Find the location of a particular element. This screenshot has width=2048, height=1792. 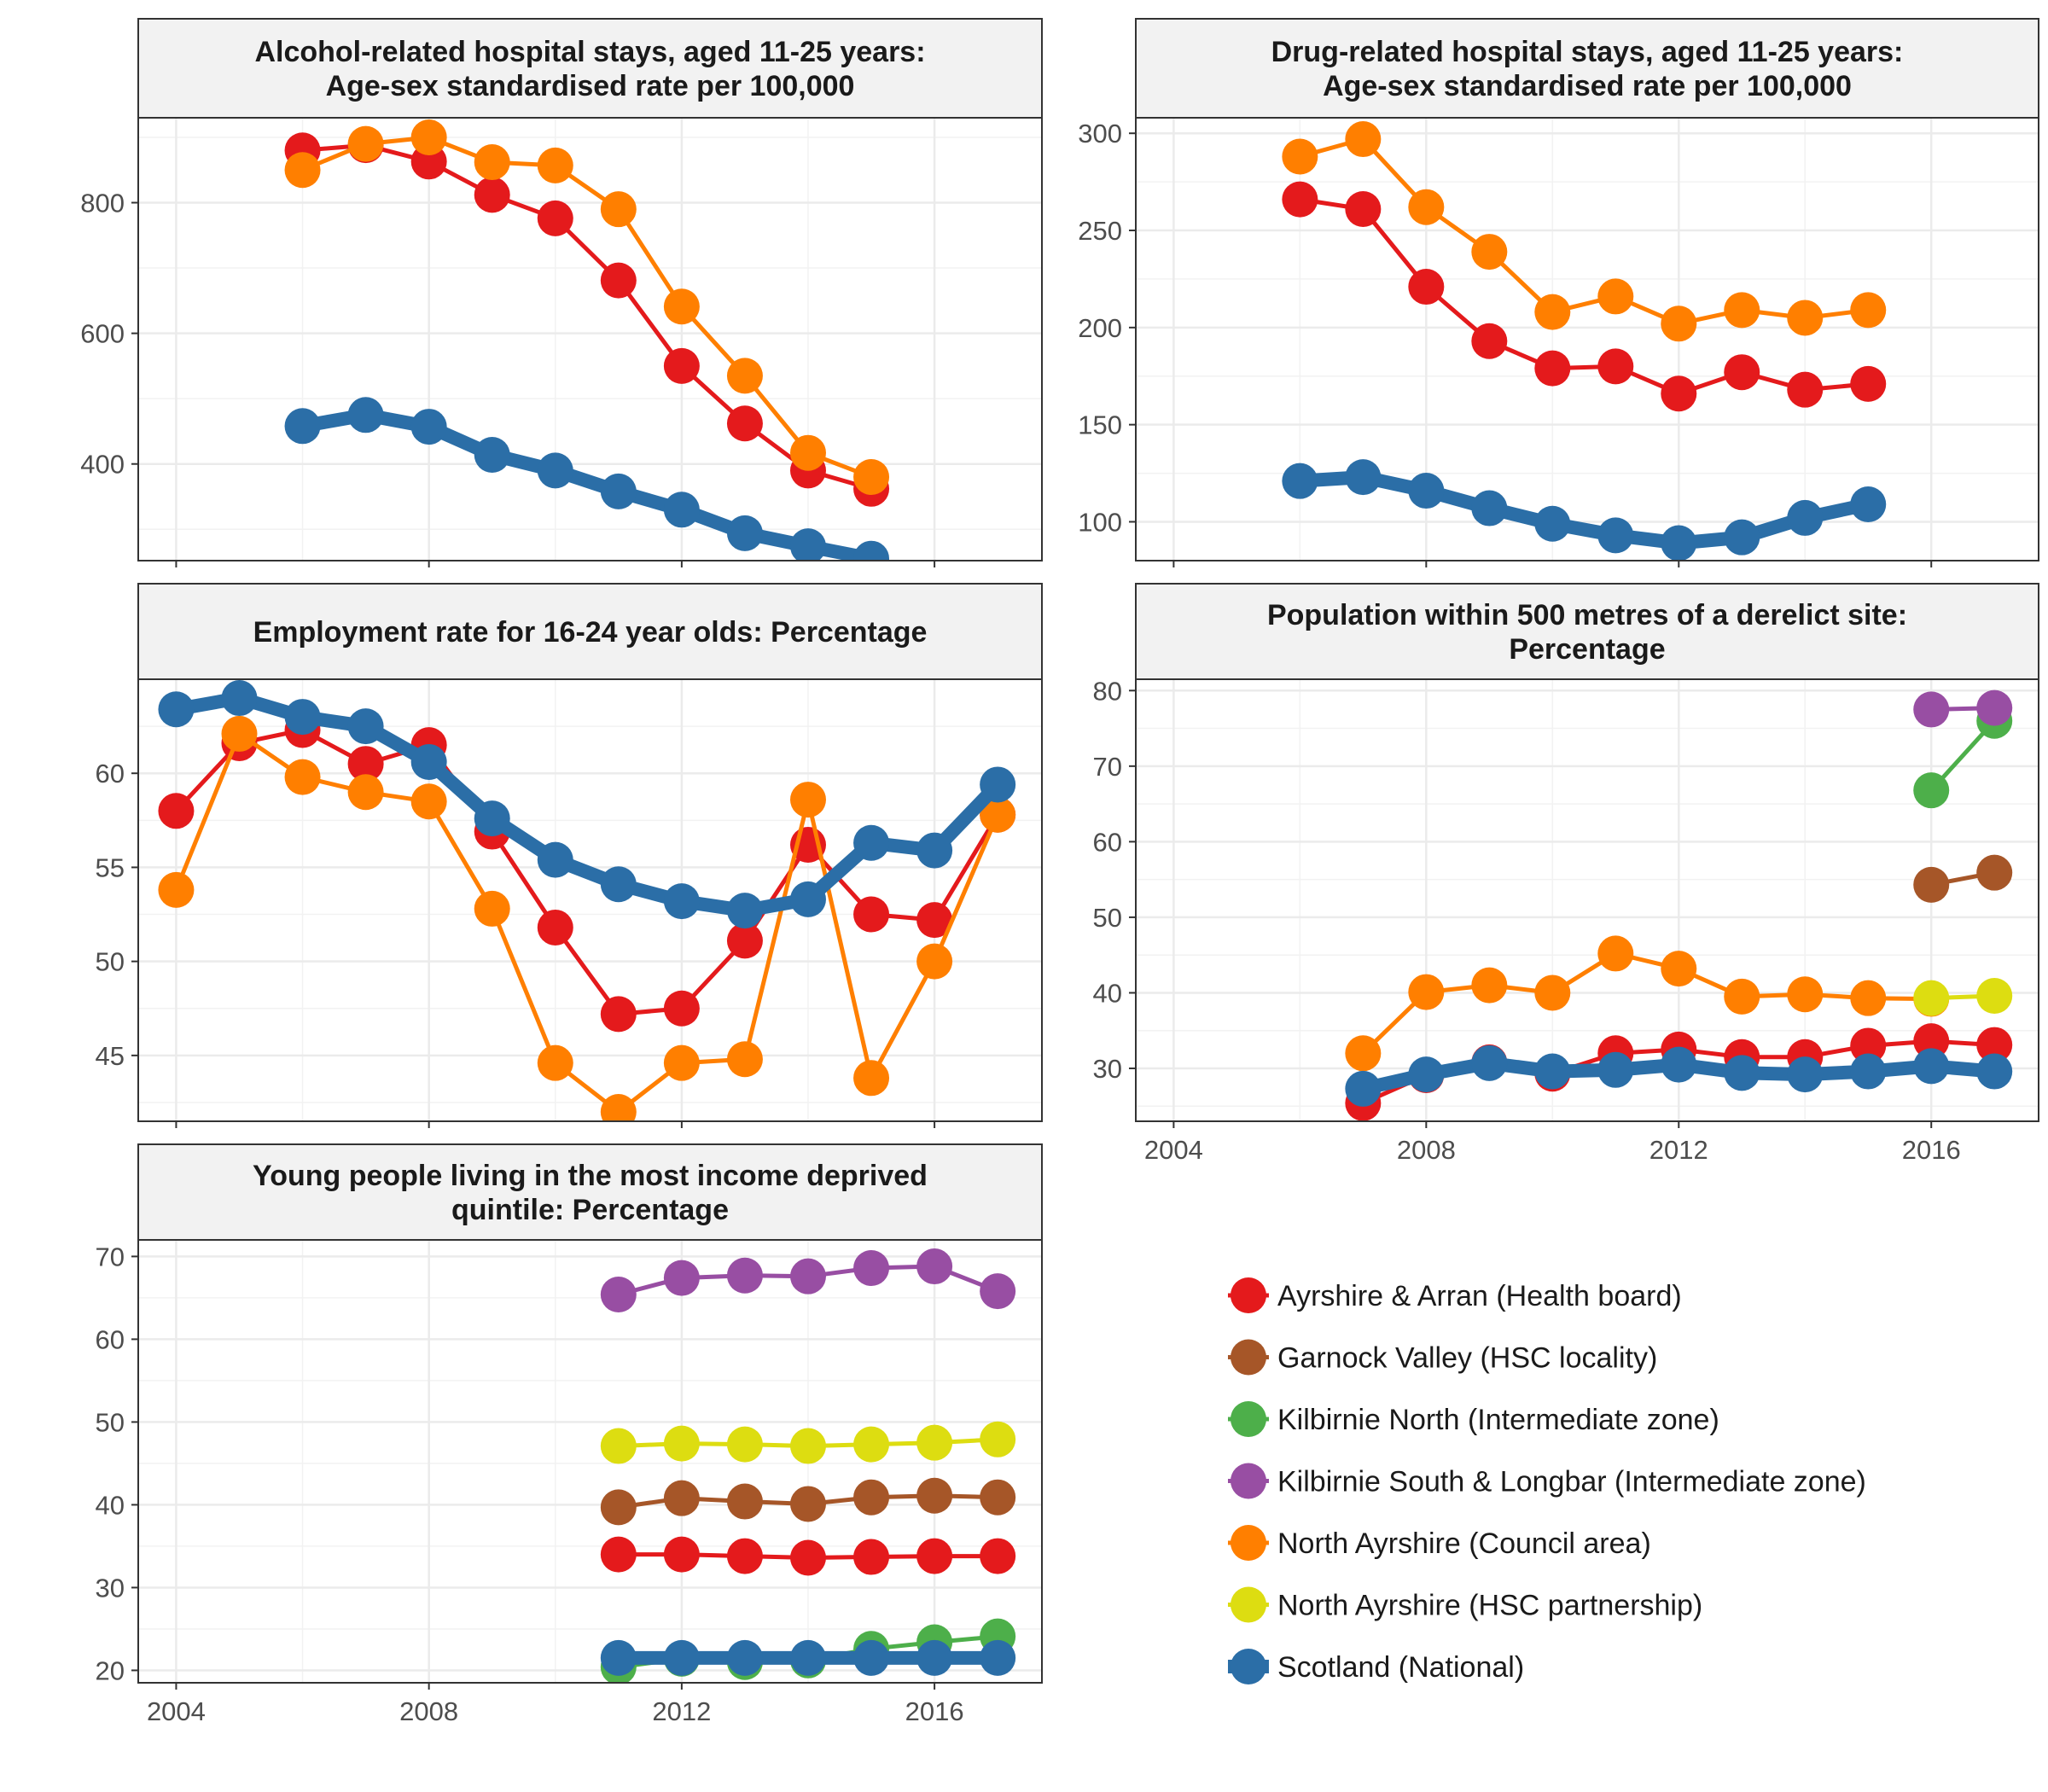

y-tick-label: 70 is located at coordinates (1107, 767).